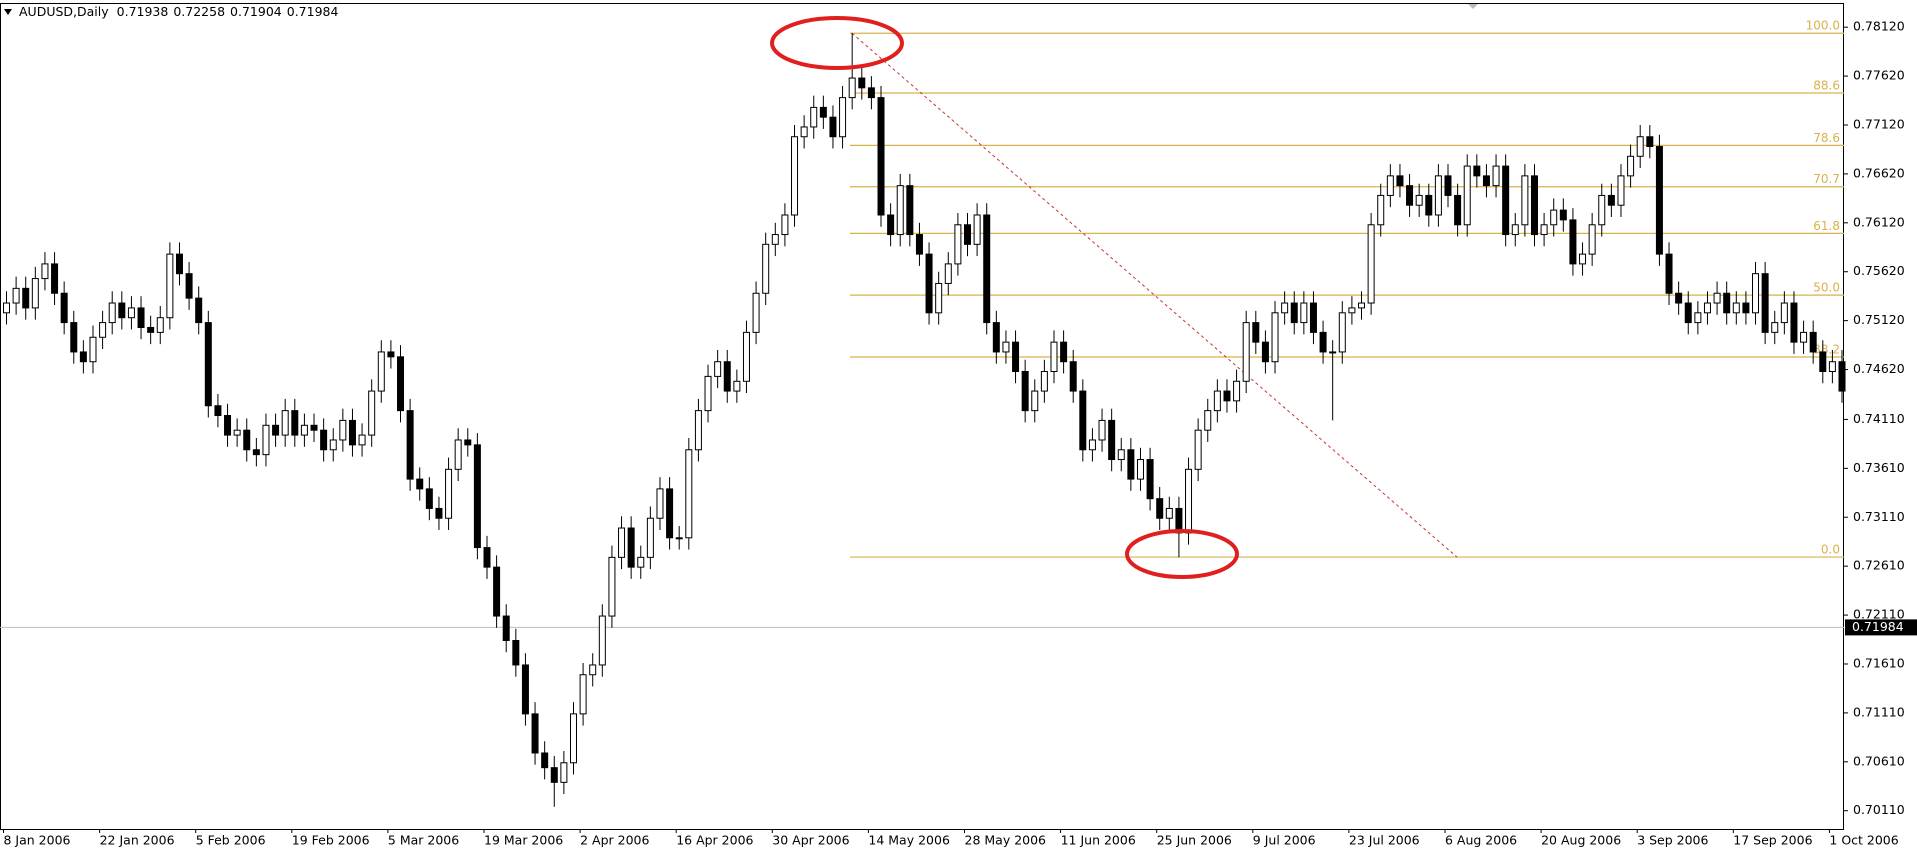 The width and height of the screenshot is (1917, 857). I want to click on chart-header: AUDUSD,Daily 0.71938 0.72258 0.71904 0.71984, so click(178, 11).